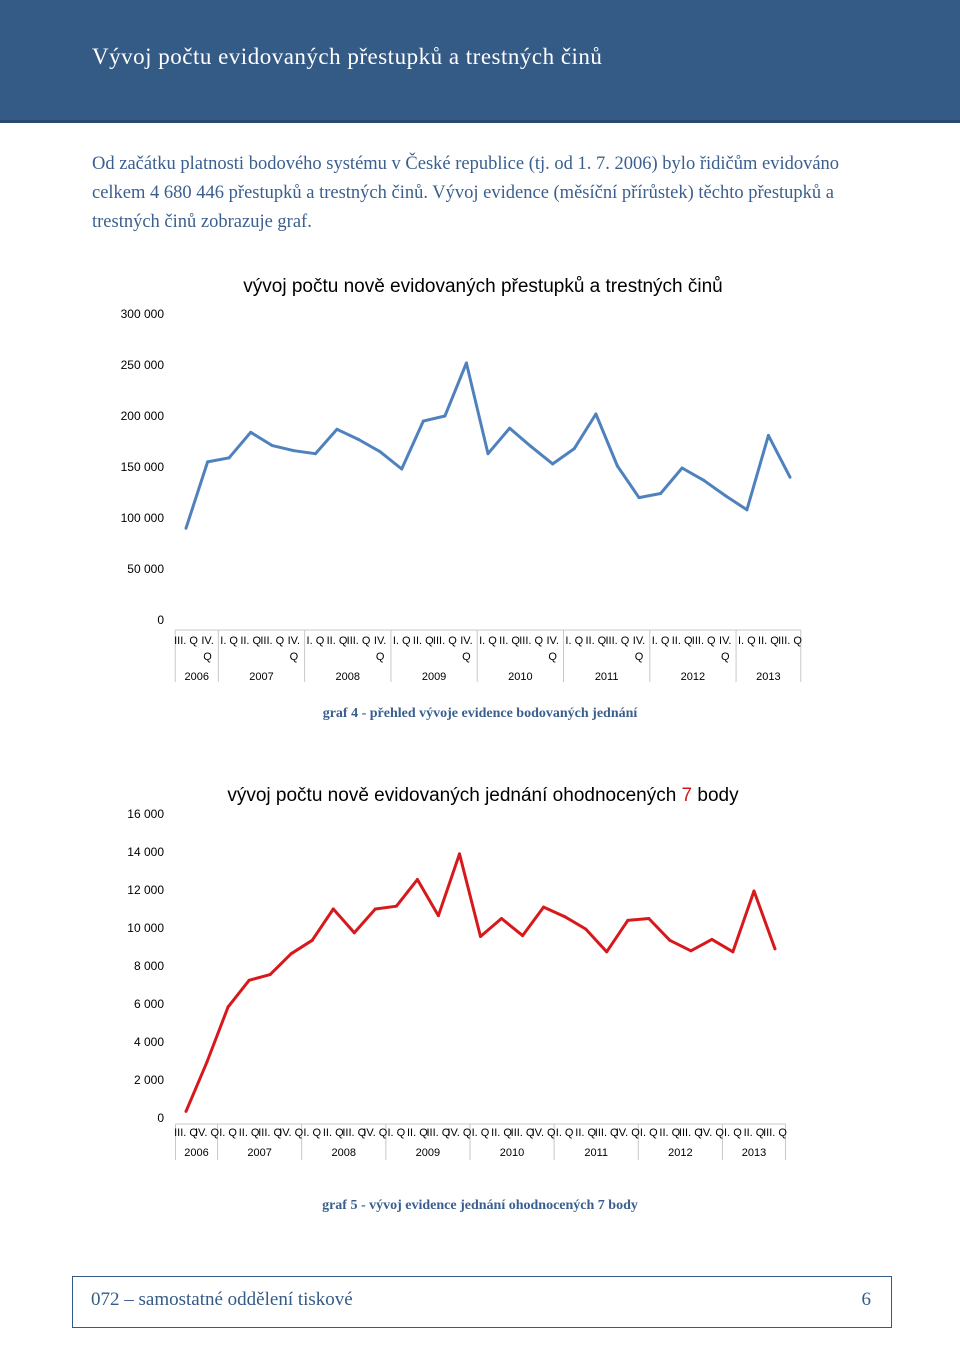 Image resolution: width=960 pixels, height=1358 pixels. I want to click on y-tick-label: 2 000, so click(149, 1080).